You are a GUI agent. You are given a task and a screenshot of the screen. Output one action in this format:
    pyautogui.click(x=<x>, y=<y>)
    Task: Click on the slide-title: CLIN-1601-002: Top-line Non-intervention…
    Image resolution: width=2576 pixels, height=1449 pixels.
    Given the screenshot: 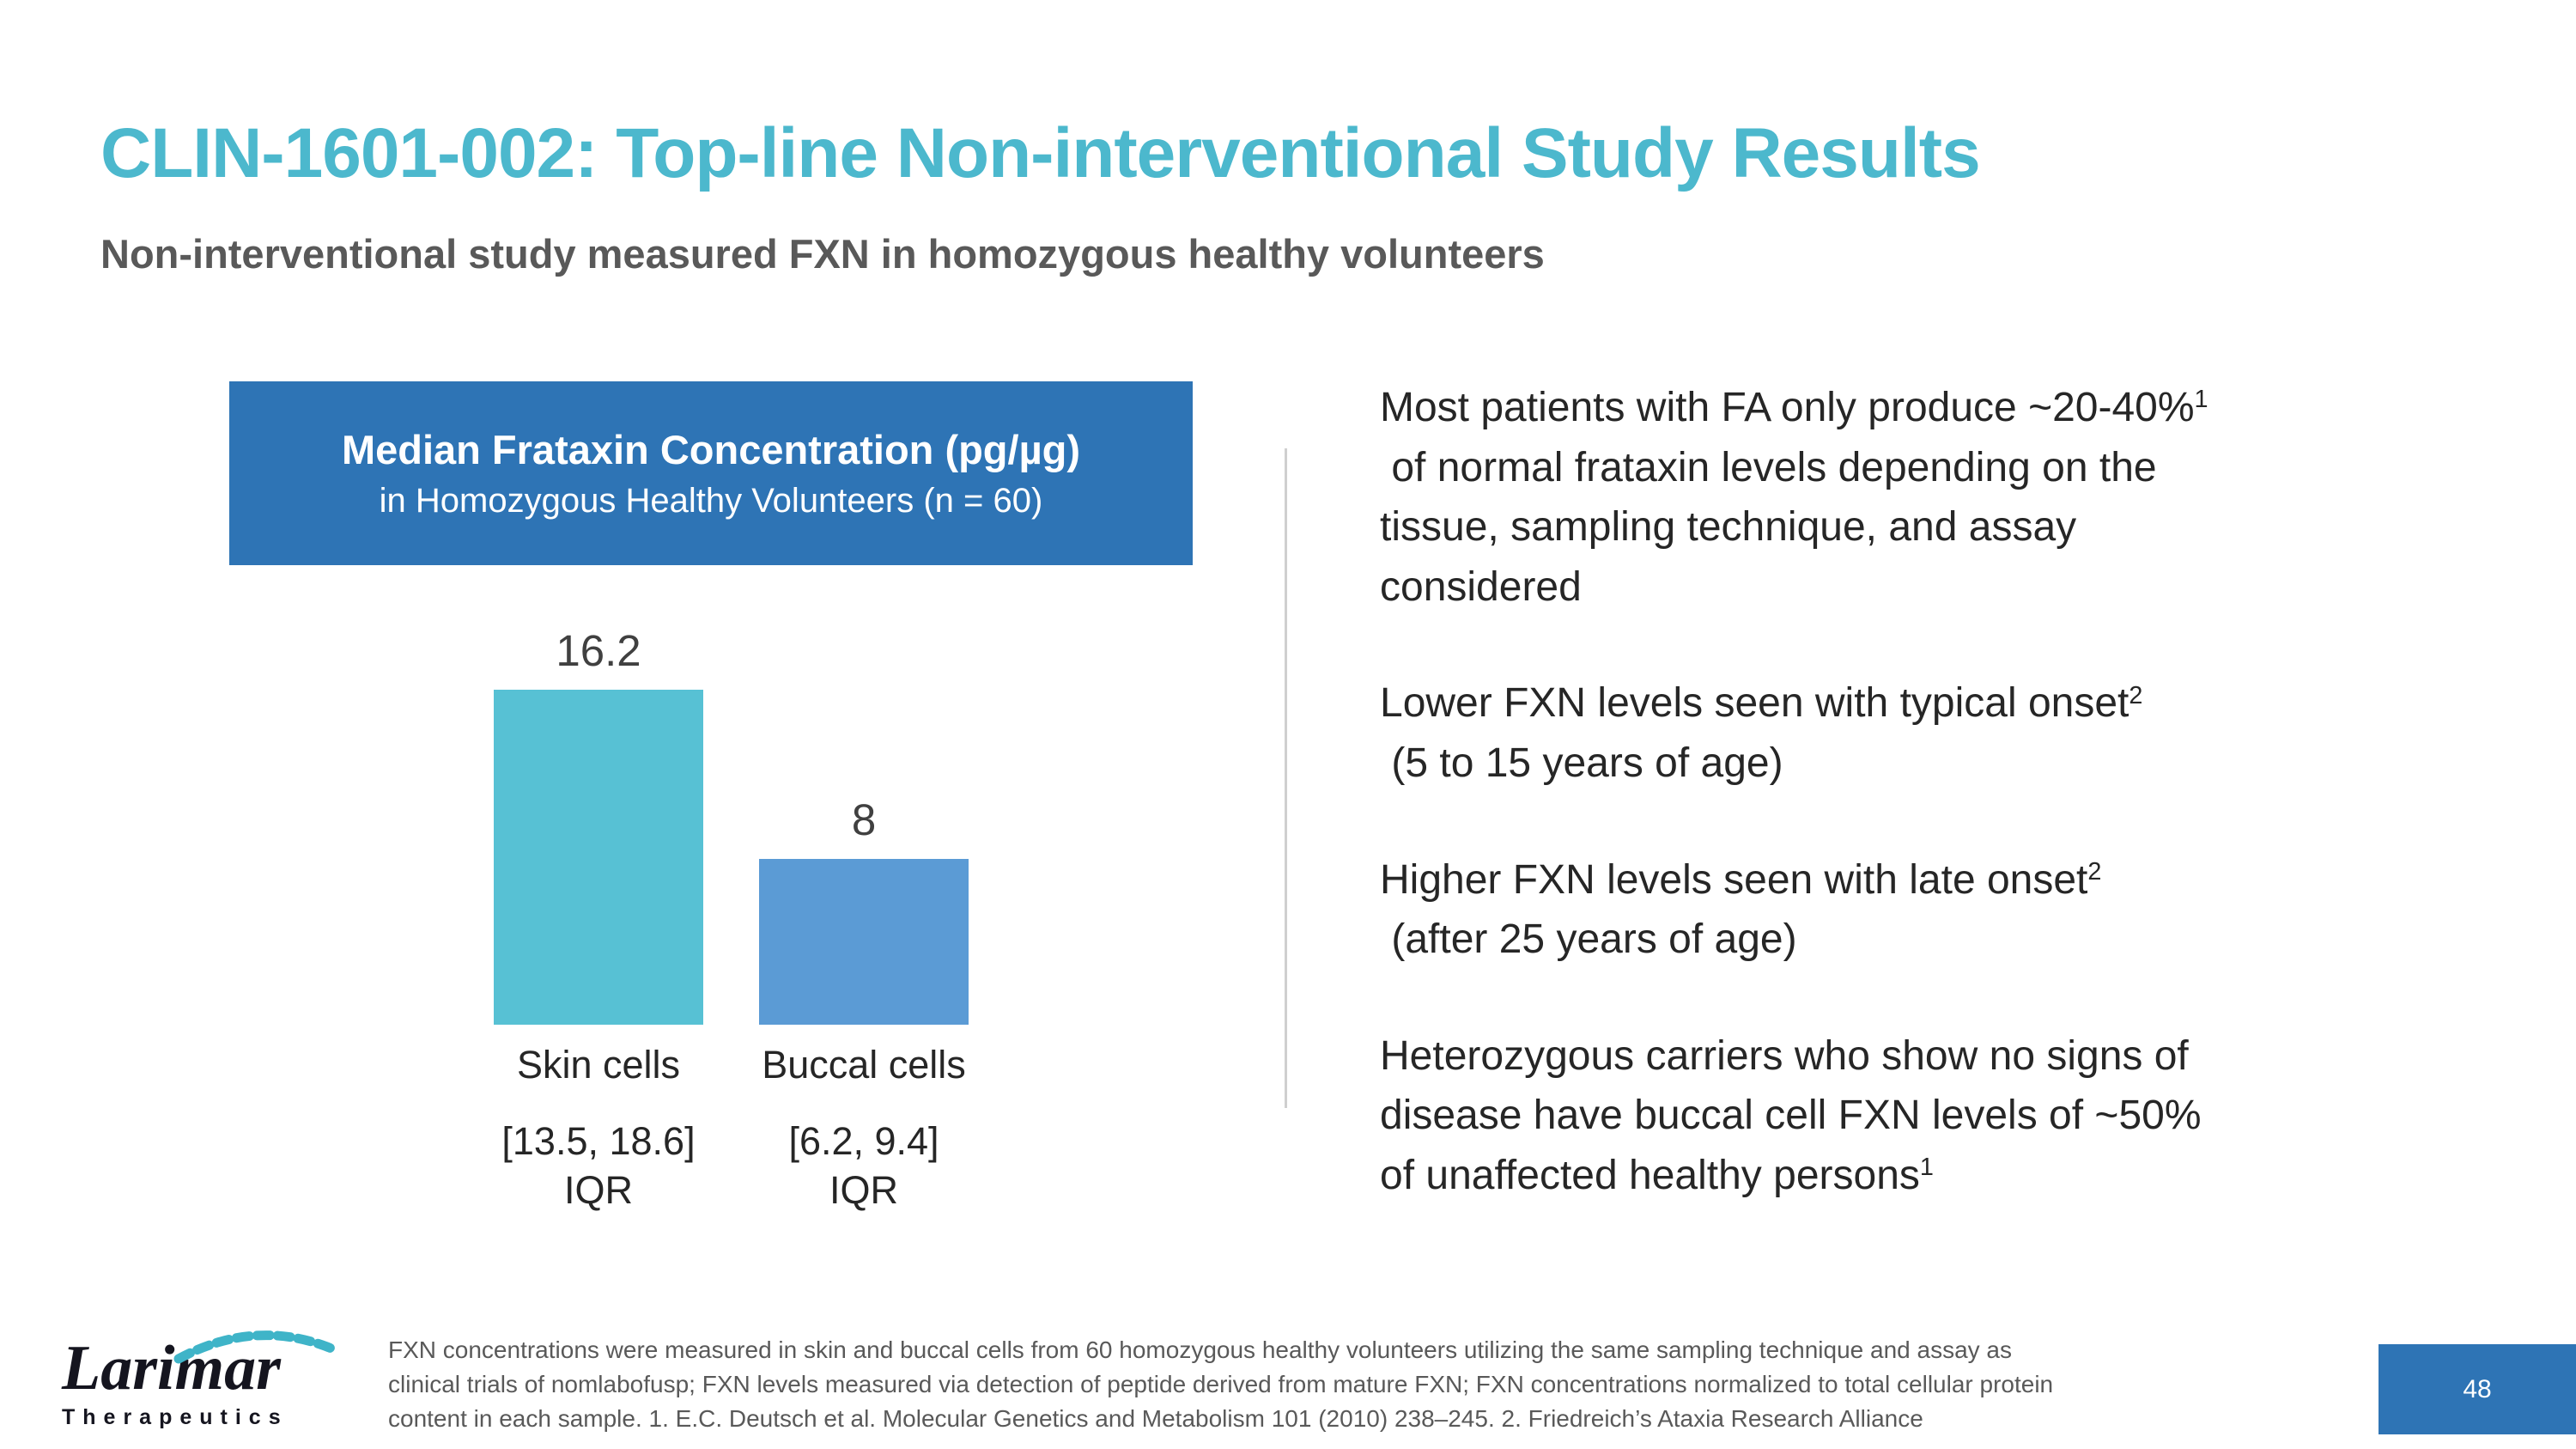 What is the action you would take?
    pyautogui.click(x=1041, y=153)
    